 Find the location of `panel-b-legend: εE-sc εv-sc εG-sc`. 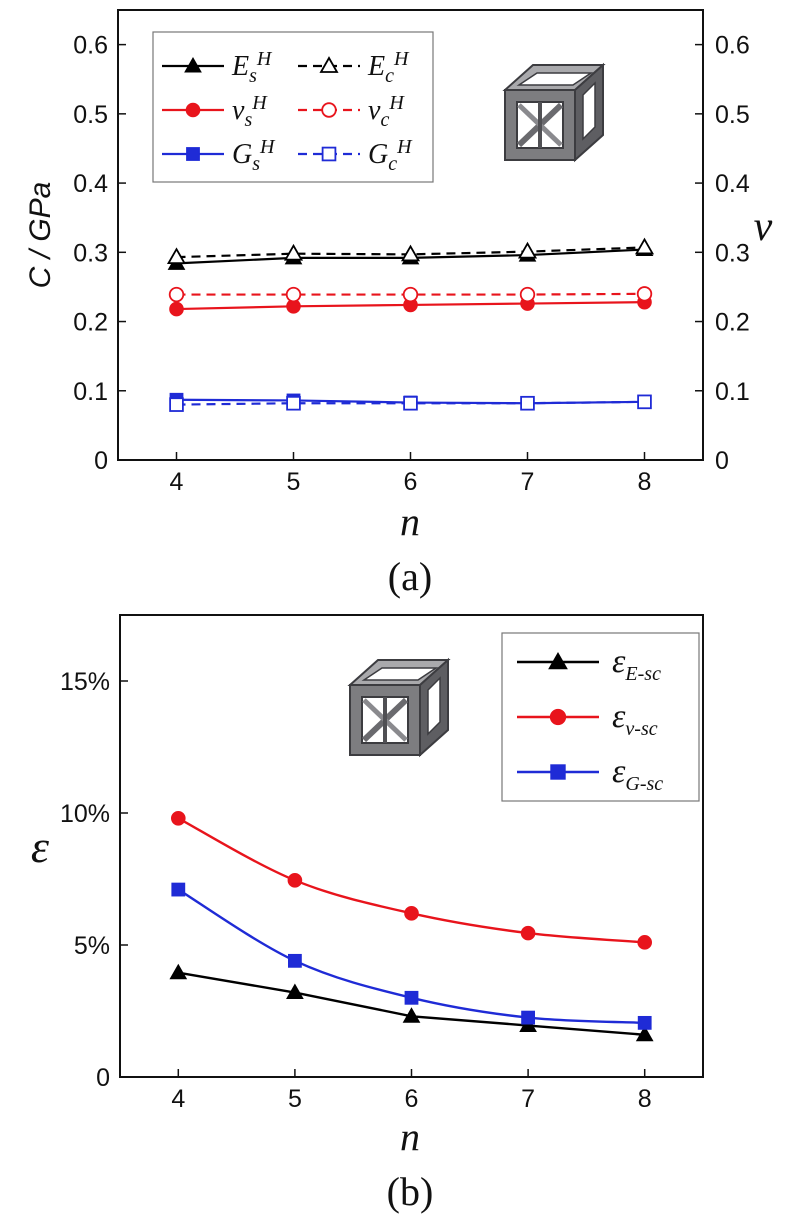

panel-b-legend: εE-sc εv-sc εG-sc is located at coordinates (600, 717).